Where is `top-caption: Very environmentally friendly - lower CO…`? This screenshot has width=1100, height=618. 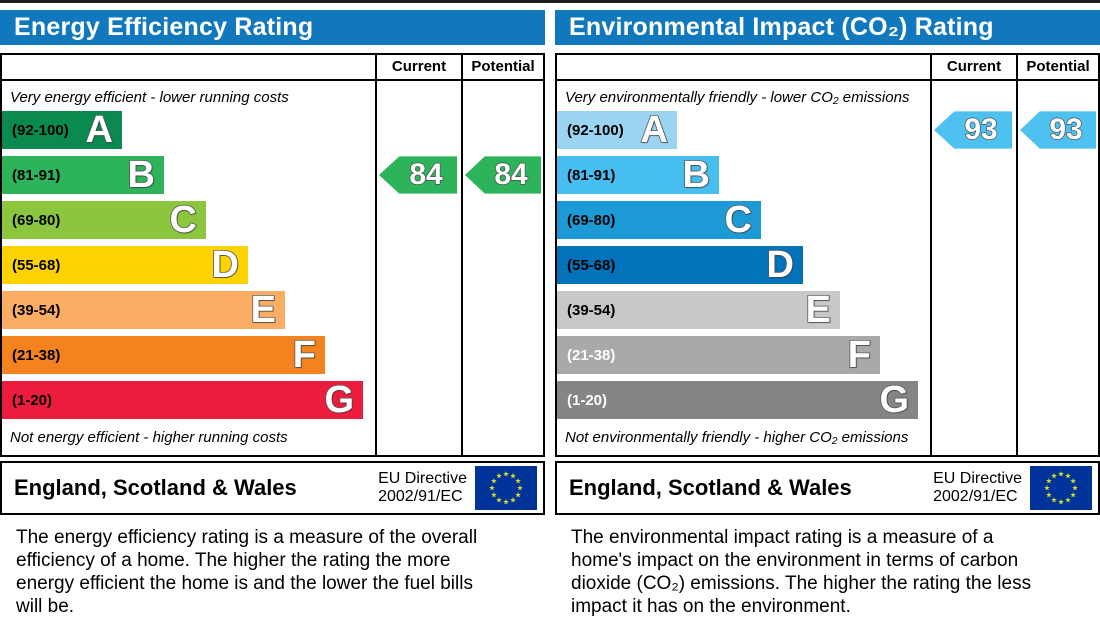 top-caption: Very environmentally friendly - lower CO… is located at coordinates (737, 97).